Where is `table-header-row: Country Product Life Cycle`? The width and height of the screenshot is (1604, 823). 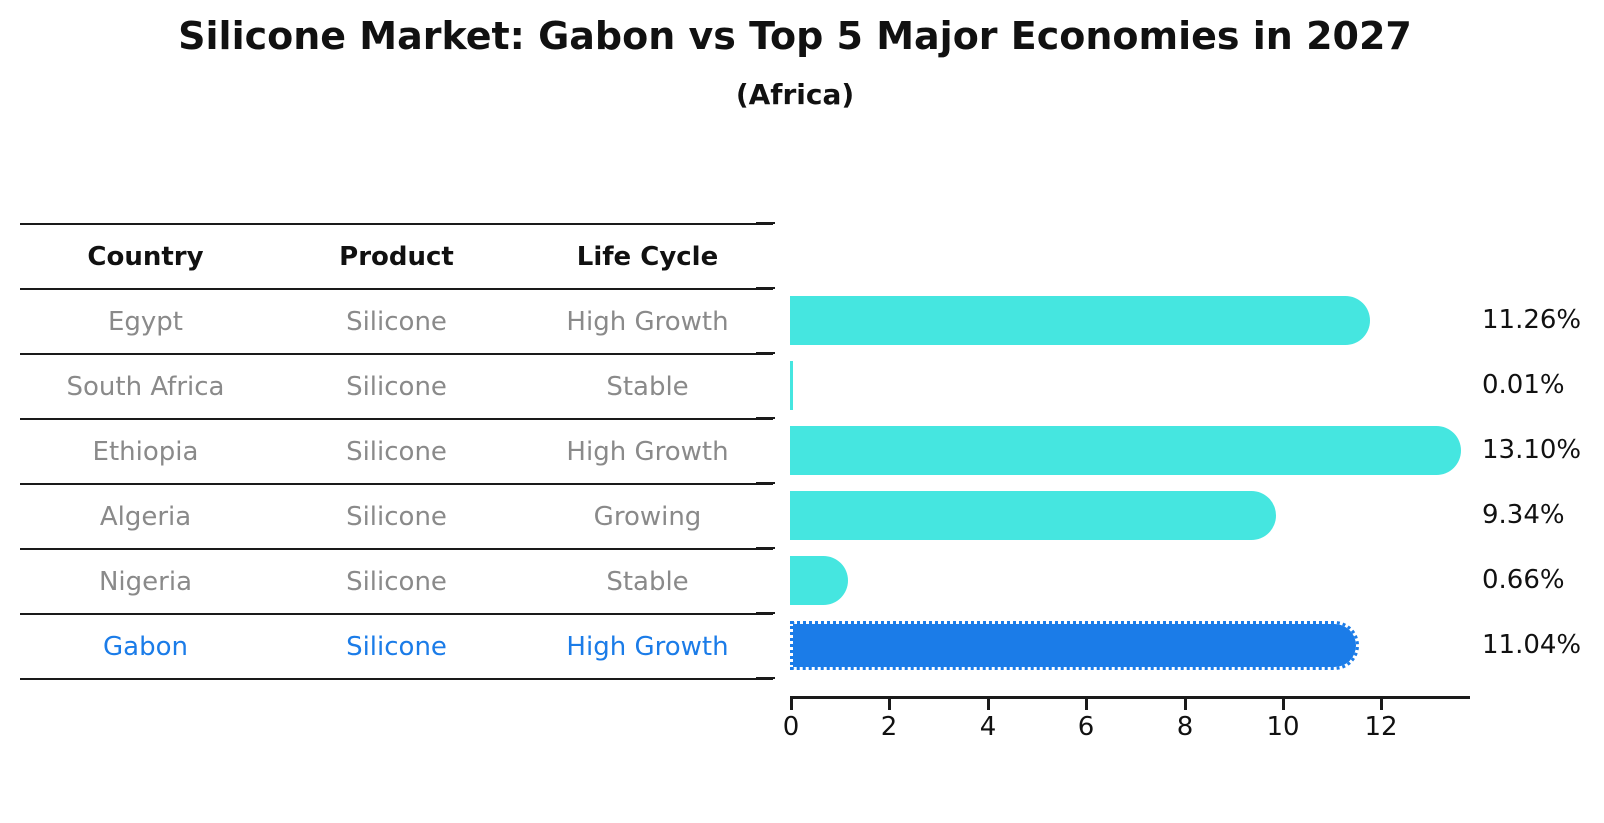 table-header-row: Country Product Life Cycle is located at coordinates (396, 255).